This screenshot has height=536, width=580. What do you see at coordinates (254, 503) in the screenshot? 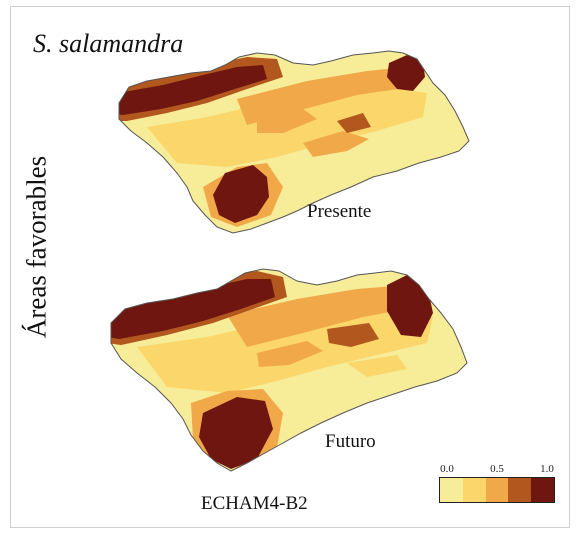
I see `climate-model-label: ECHAM4-B2` at bounding box center [254, 503].